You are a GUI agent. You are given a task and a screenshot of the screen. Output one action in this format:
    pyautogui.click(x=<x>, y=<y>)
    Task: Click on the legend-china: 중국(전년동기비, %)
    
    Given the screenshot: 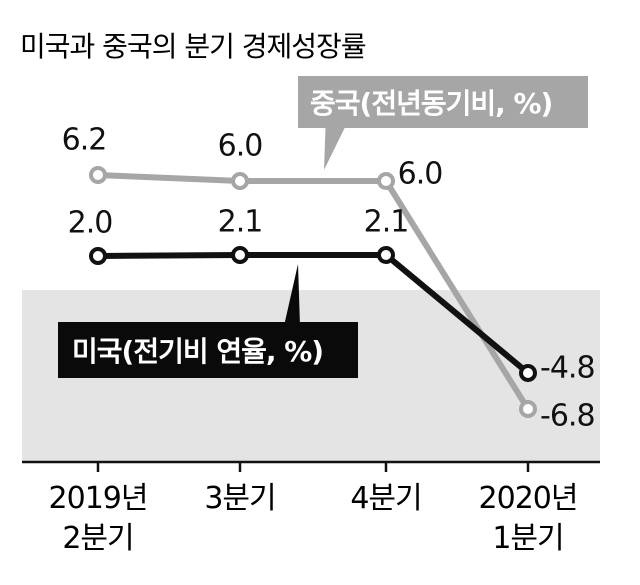 What is the action you would take?
    pyautogui.click(x=443, y=123)
    